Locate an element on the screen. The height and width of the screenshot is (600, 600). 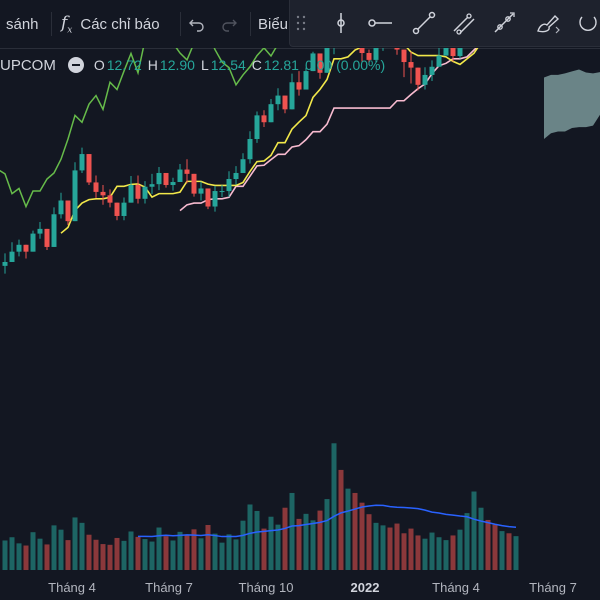
open-value: 12.72 is located at coordinates (124, 65).